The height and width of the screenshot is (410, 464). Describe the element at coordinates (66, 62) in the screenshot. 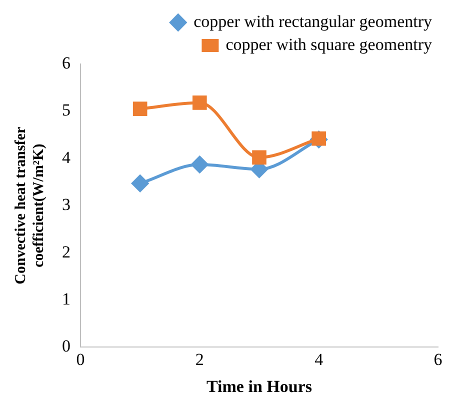

I see `y-tick-label: 6` at that location.